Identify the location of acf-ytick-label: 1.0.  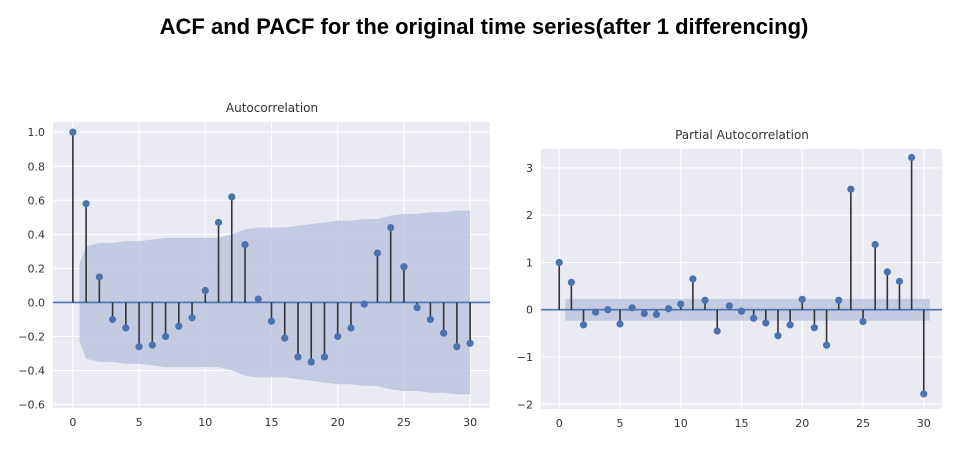
(37, 132).